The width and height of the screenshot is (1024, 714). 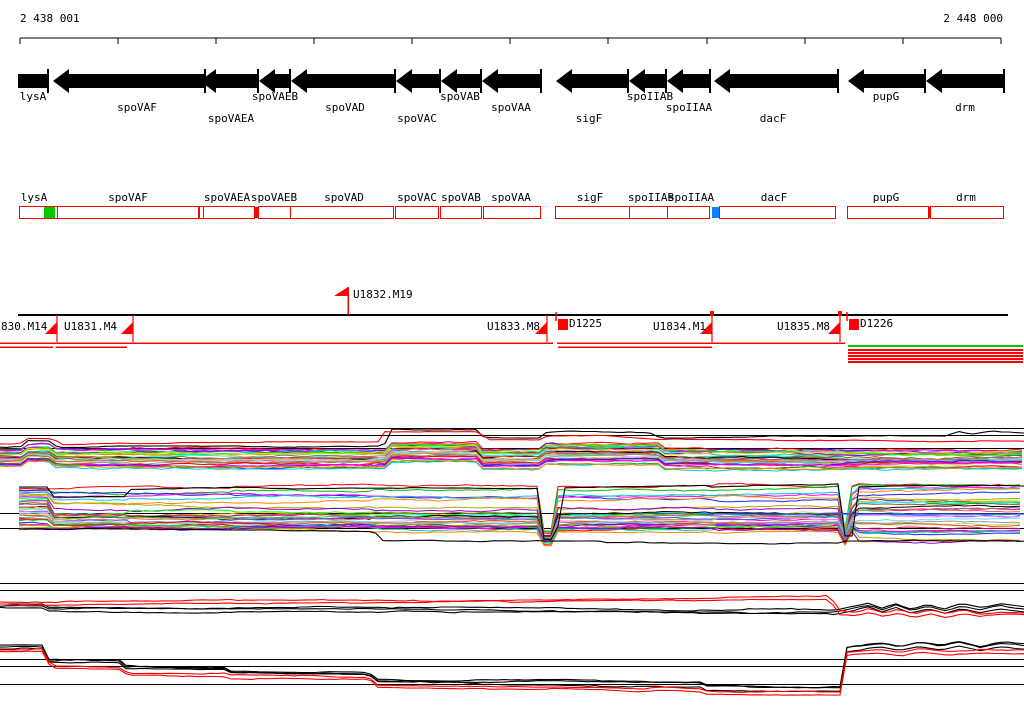 What do you see at coordinates (50, 18) in the screenshot?
I see `ruler-start-label: 2 438 001` at bounding box center [50, 18].